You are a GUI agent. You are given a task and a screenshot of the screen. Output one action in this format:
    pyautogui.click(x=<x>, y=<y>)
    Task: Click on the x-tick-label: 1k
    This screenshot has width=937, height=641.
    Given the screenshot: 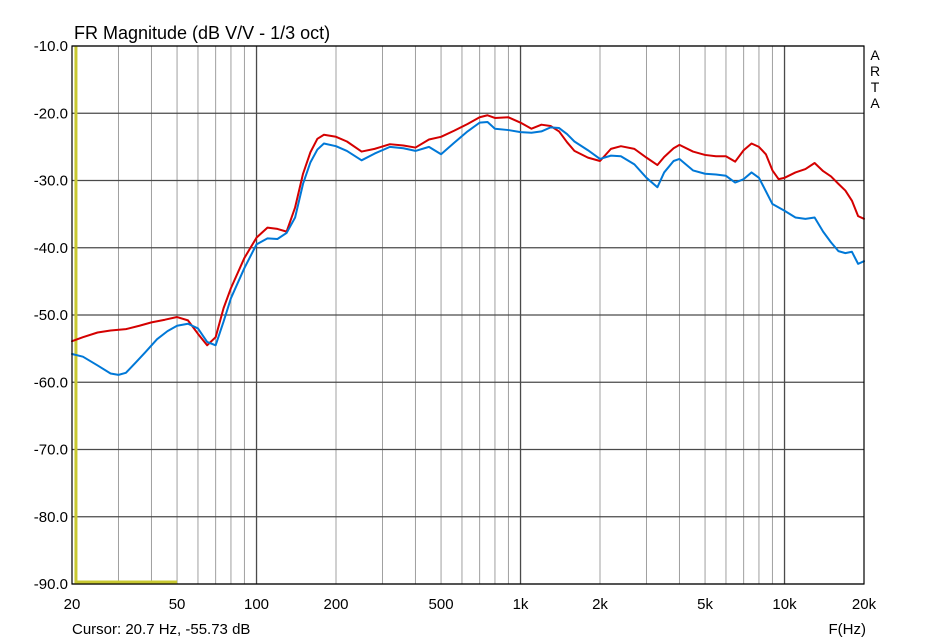 What is the action you would take?
    pyautogui.click(x=521, y=604)
    